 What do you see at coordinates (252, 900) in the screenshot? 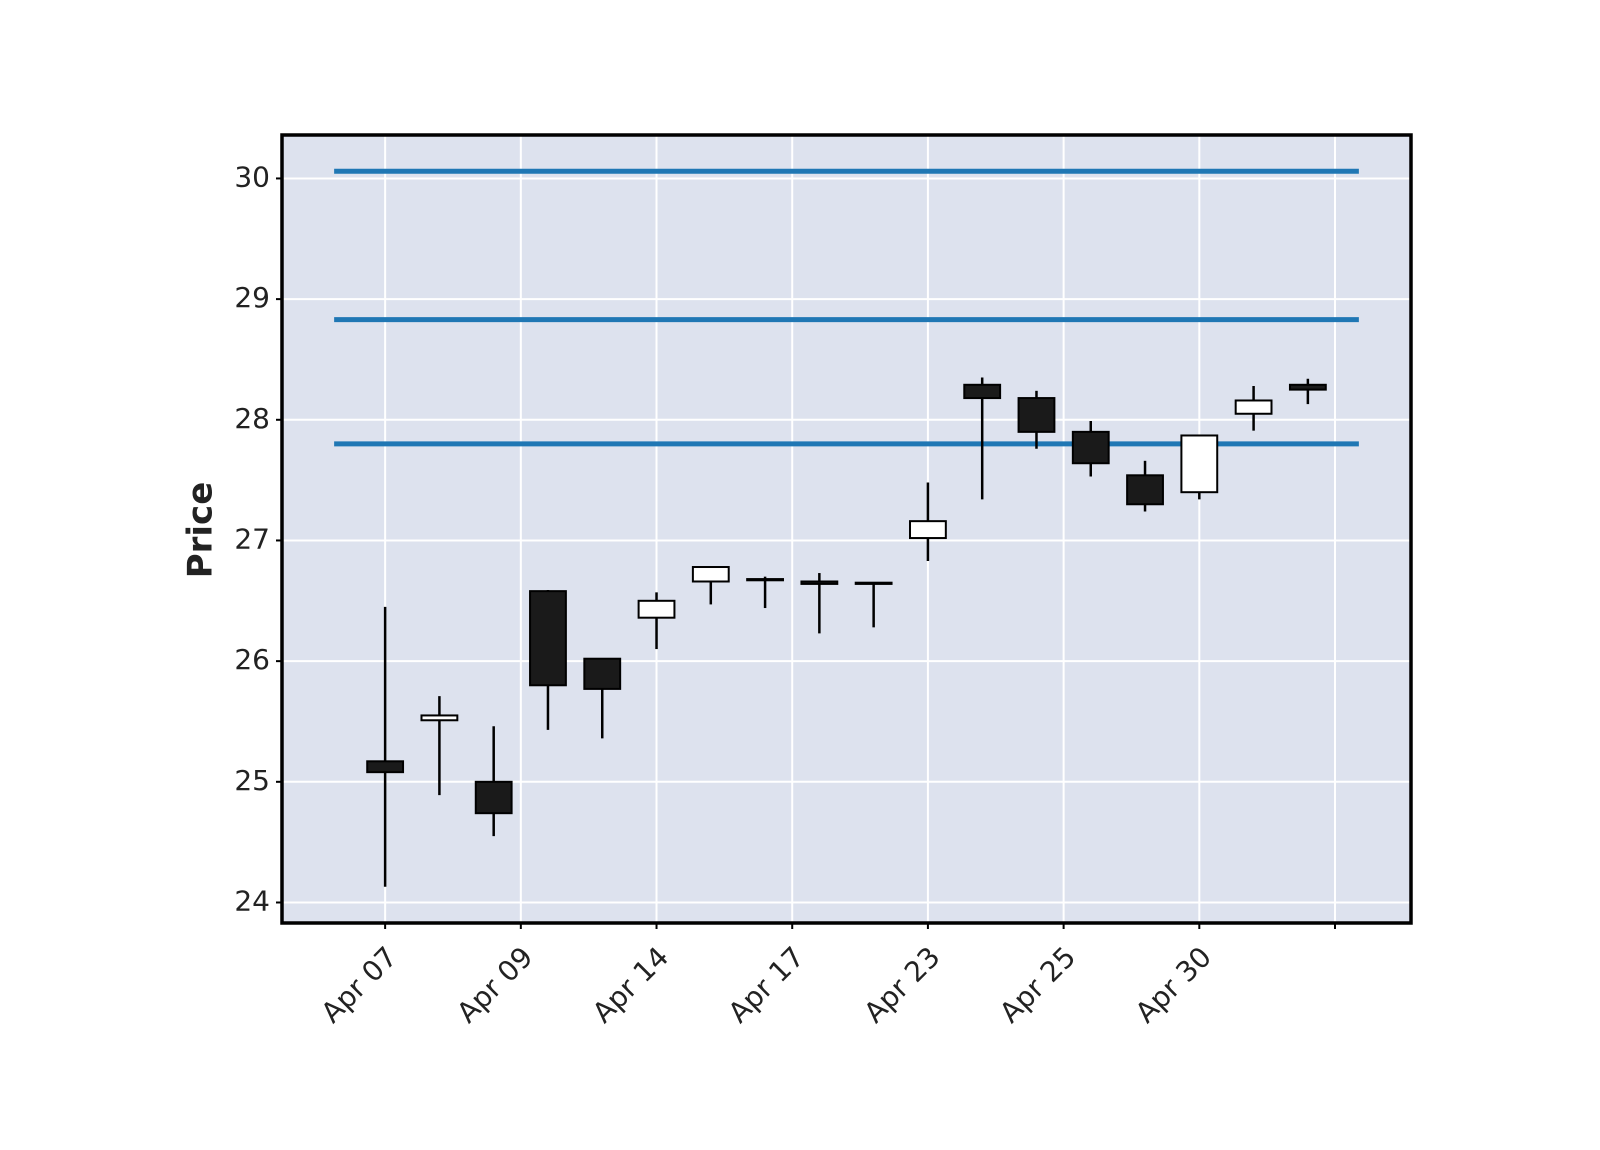
I see `y-tick-label: 24` at bounding box center [252, 900].